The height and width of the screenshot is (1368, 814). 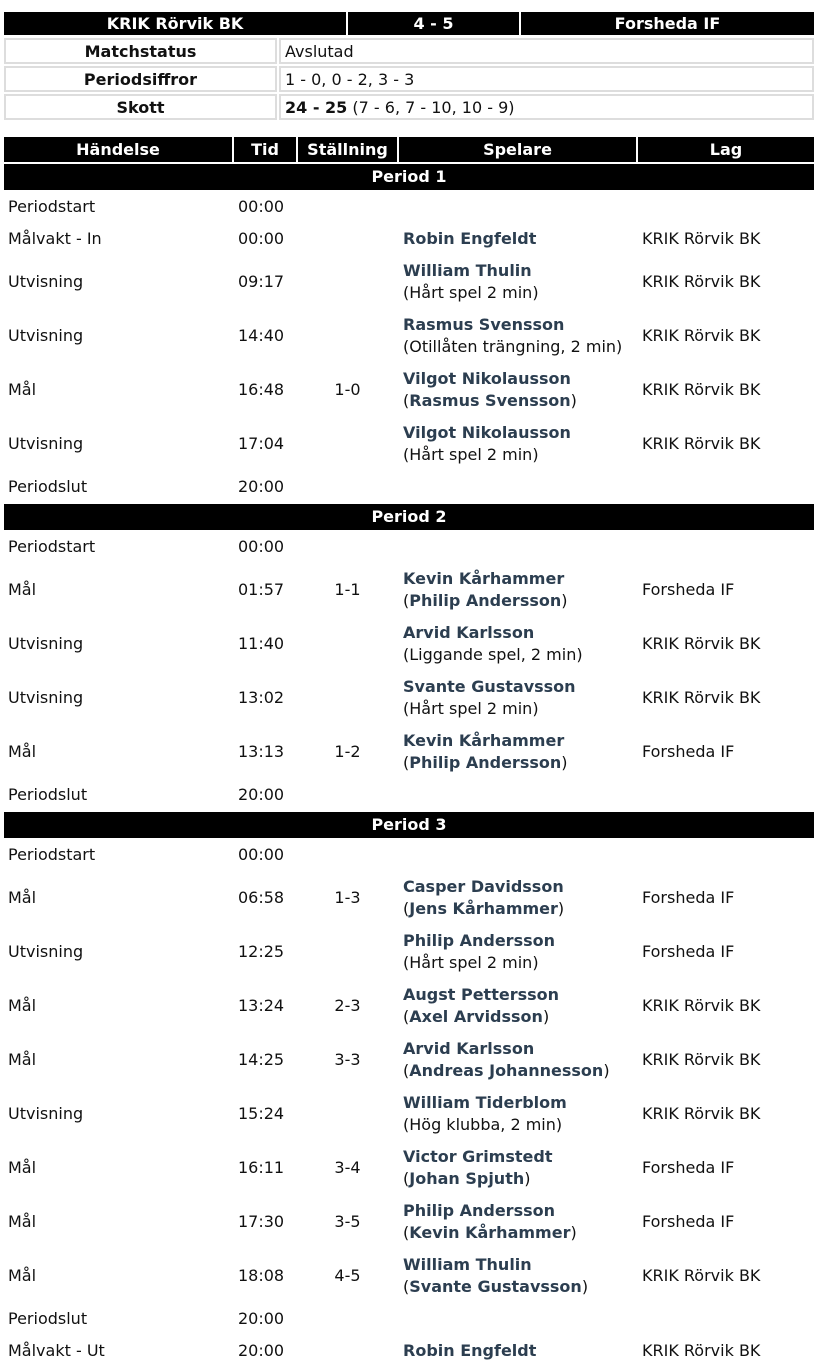 I want to click on event-player: Victor Grimstedt (Johan Spjuth), so click(x=478, y=1167).